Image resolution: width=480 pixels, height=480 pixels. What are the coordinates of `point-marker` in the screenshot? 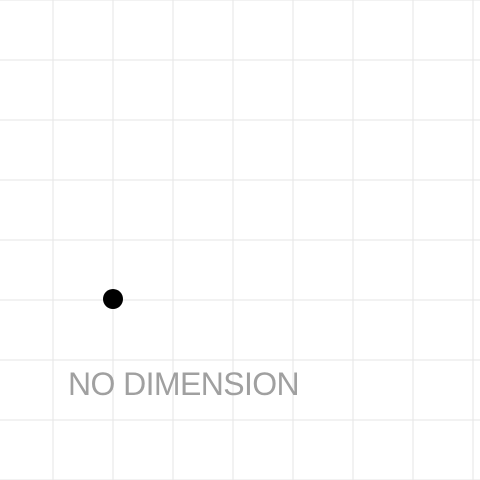 It's located at (113, 299).